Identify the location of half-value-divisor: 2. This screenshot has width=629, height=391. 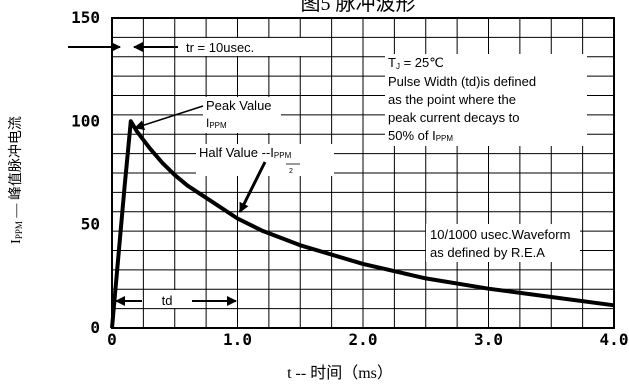
(291, 171).